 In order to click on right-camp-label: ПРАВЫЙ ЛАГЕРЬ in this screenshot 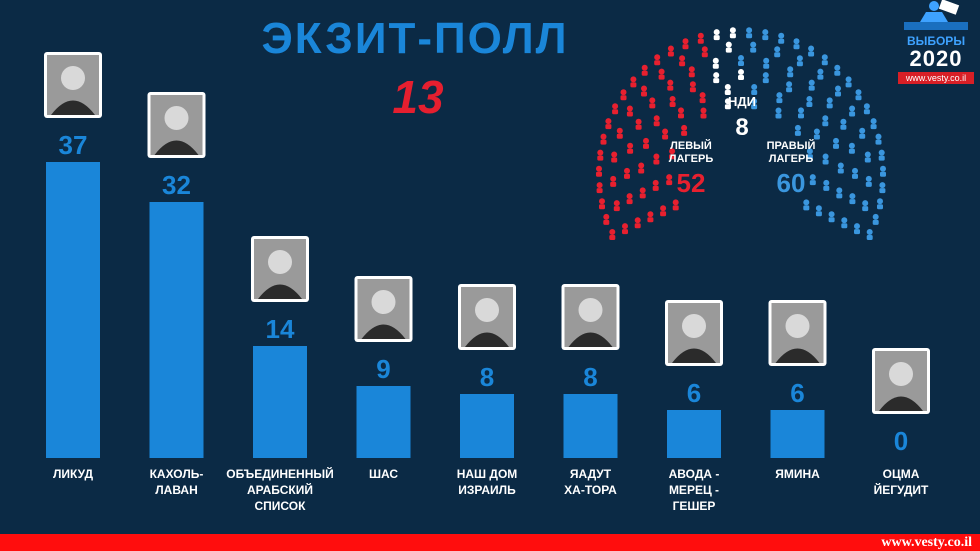, I will do `click(791, 152)`.